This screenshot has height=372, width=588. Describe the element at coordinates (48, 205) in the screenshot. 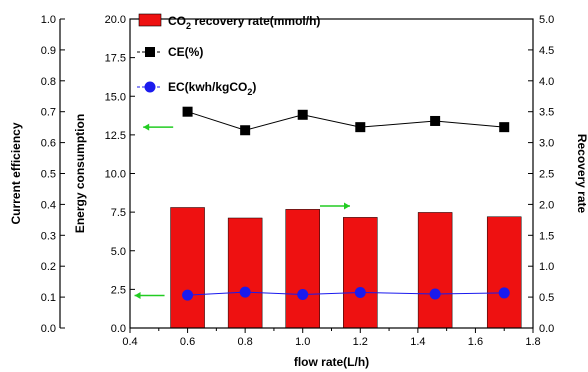

I see `y1-tick-label: 0.4` at that location.